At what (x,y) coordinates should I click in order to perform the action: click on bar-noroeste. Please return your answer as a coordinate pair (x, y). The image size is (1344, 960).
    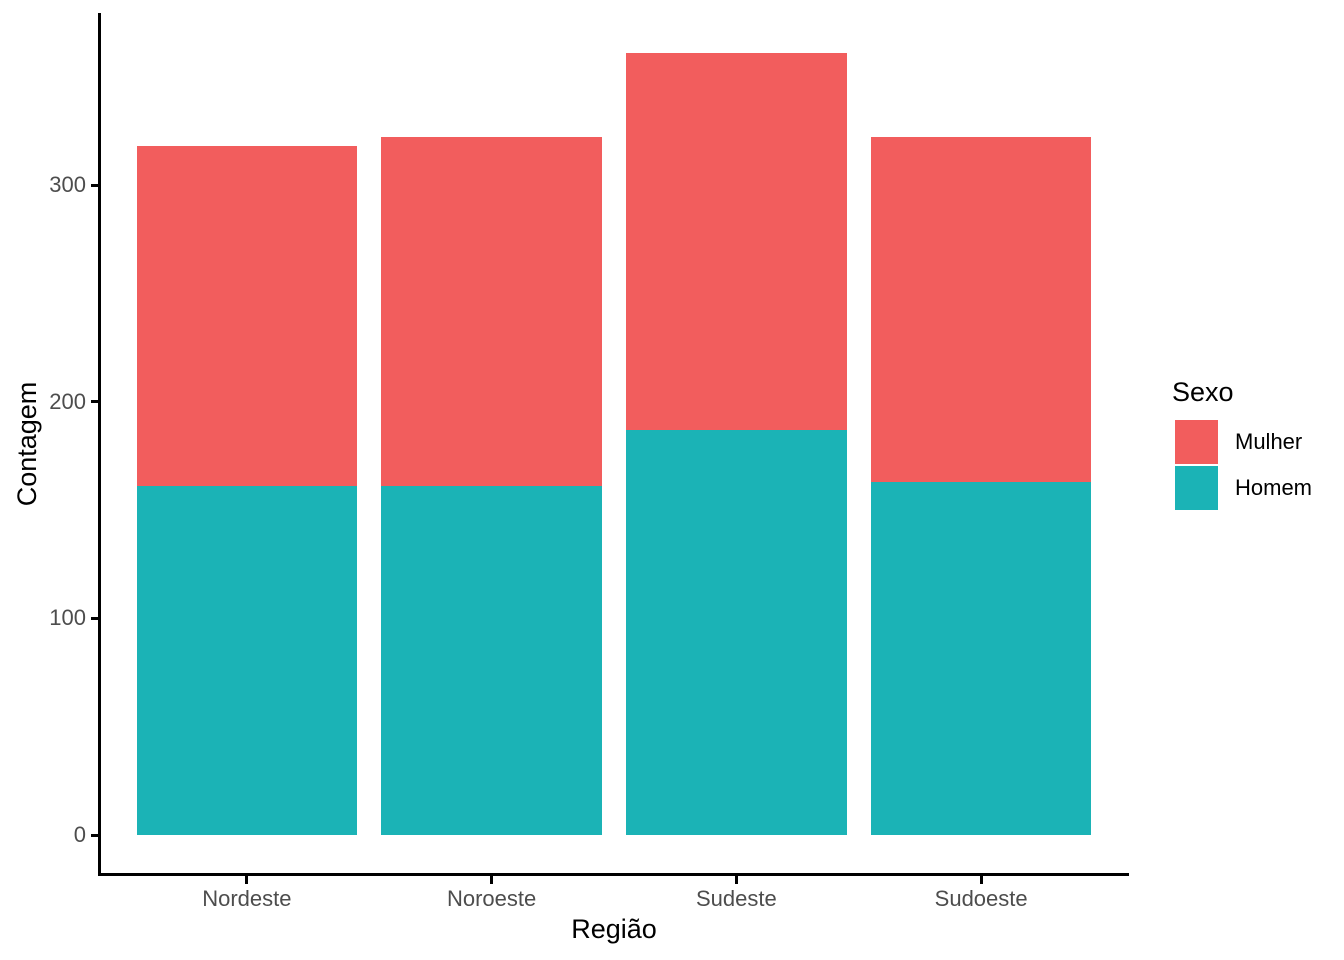
    Looking at the image, I should click on (491, 486).